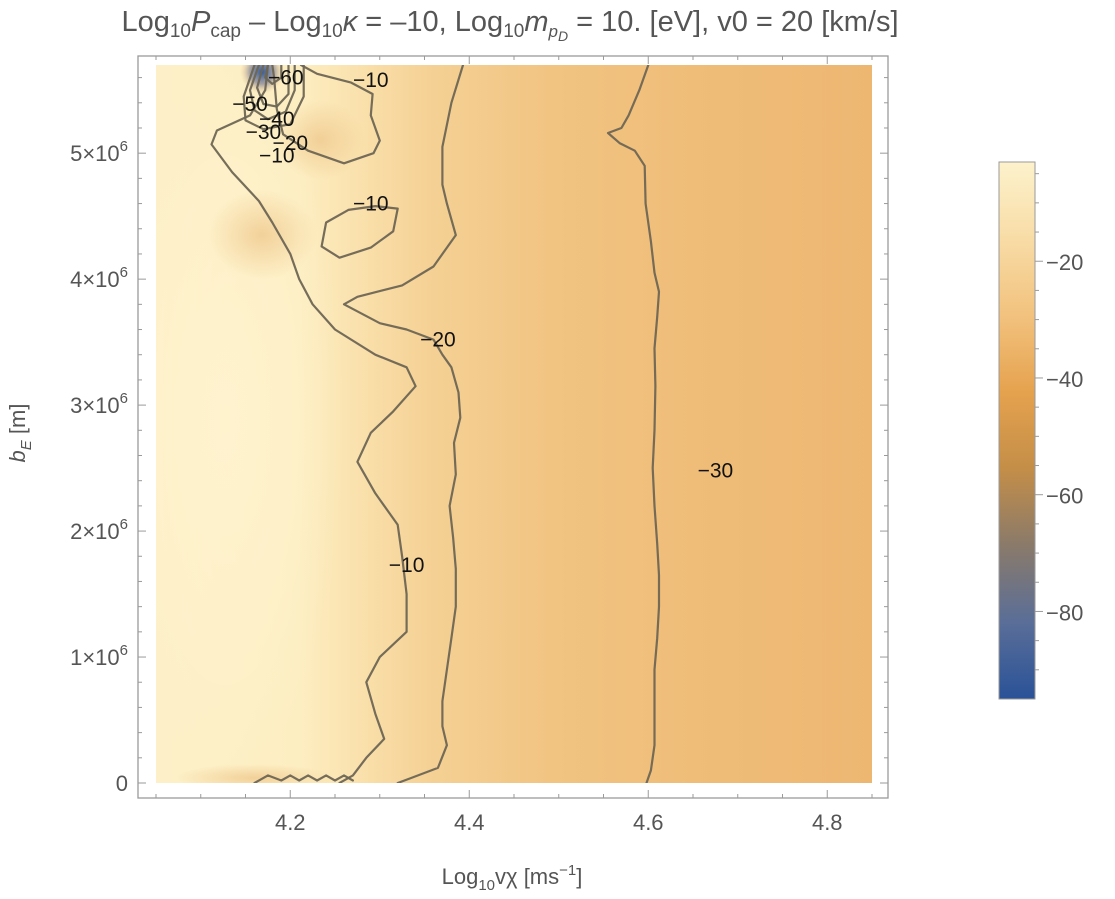  I want to click on y-axis-label: bE [m], so click(20, 433).